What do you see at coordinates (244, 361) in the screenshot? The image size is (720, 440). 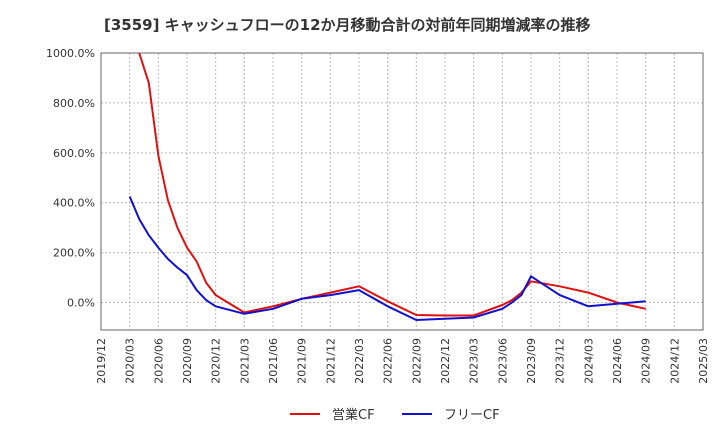 I see `x-tick-label: 2021/03` at bounding box center [244, 361].